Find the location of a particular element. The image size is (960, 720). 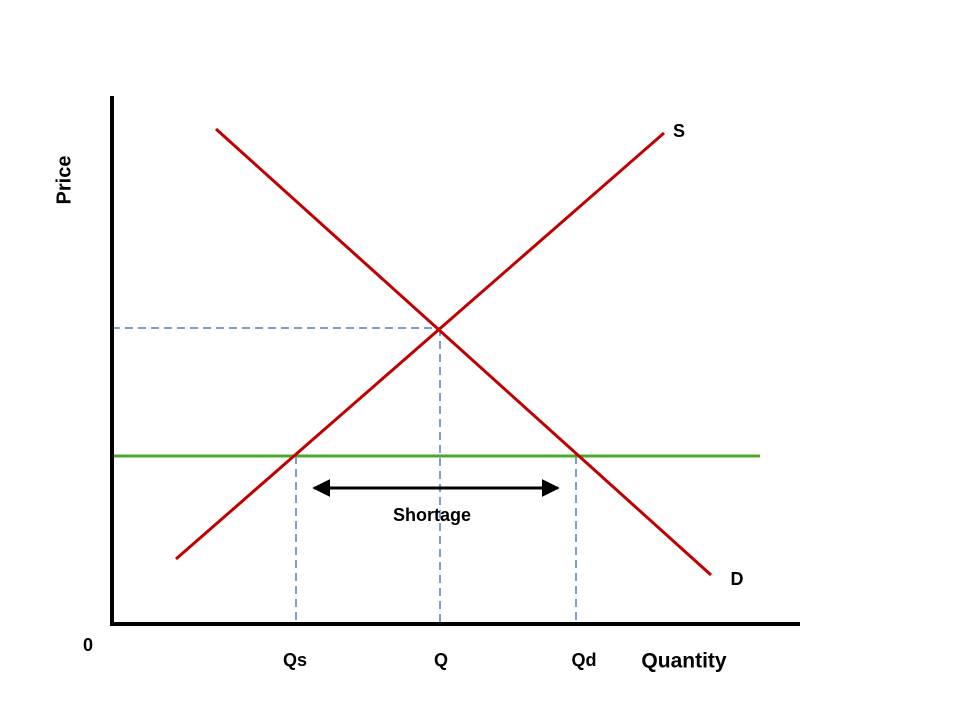

quantity-label: Qs is located at coordinates (295, 660).